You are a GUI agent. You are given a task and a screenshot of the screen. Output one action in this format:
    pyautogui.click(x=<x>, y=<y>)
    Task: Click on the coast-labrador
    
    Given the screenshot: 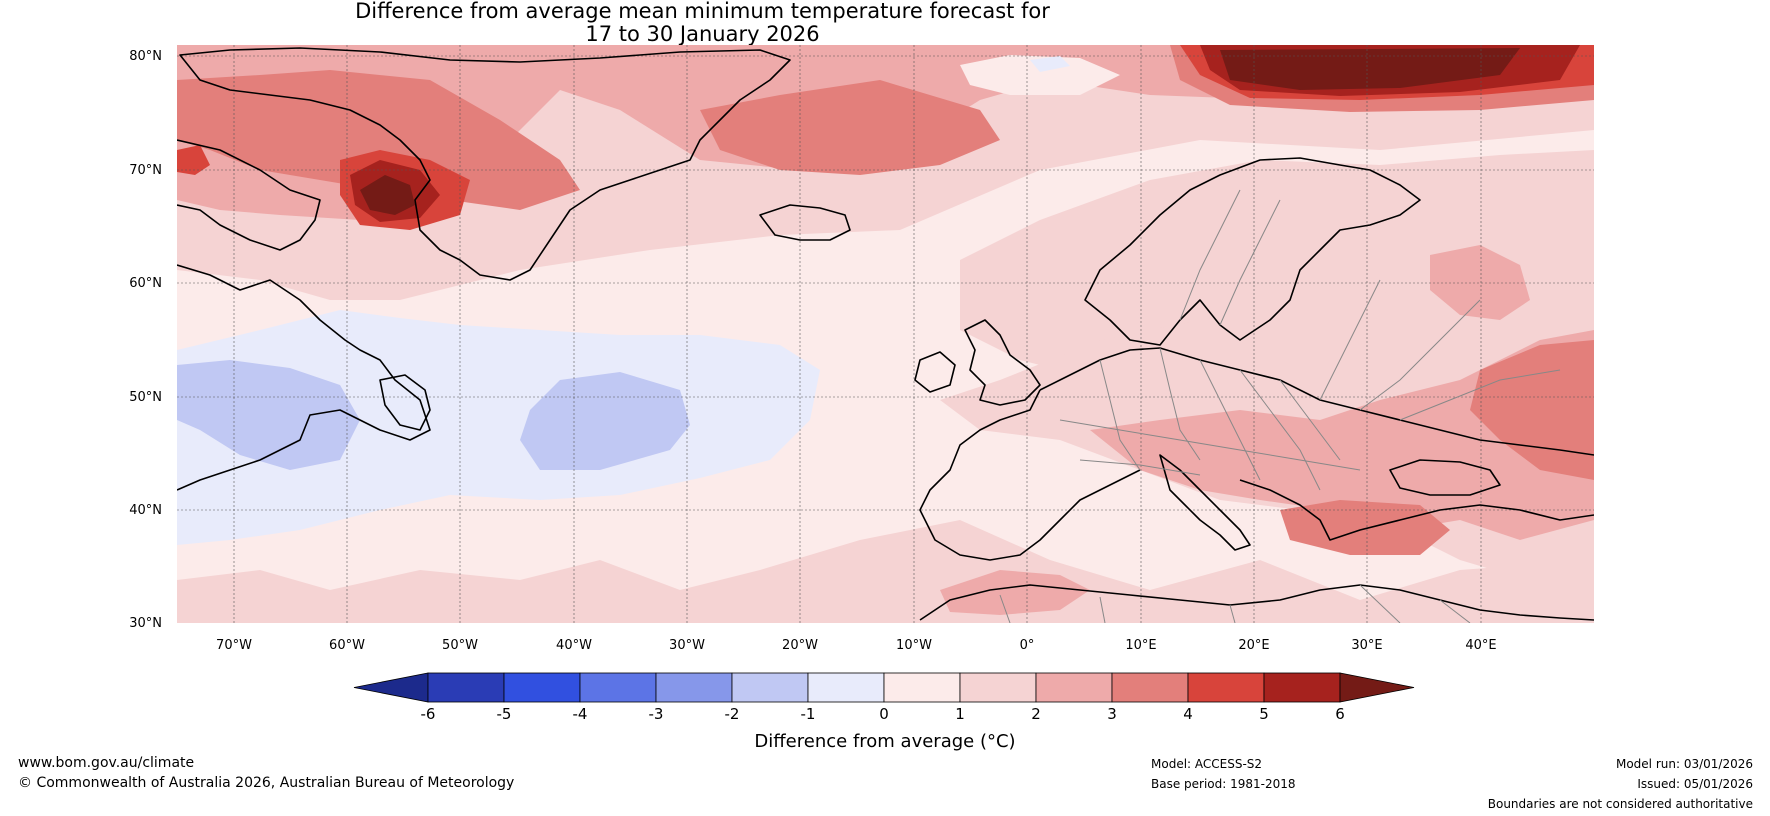 What is the action you would take?
    pyautogui.click(x=304, y=377)
    